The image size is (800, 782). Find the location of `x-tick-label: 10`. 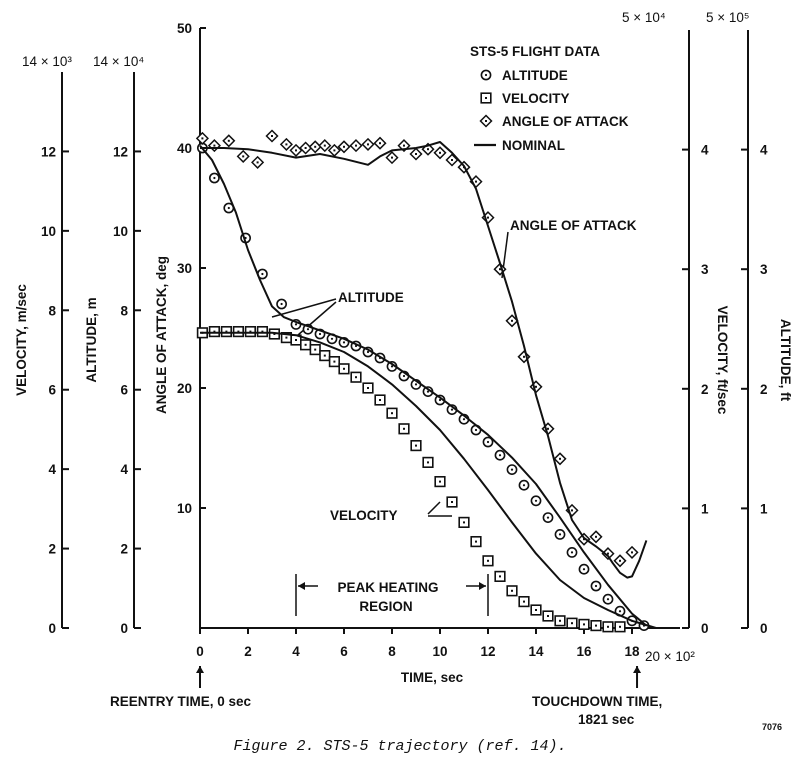

x-tick-label: 10 is located at coordinates (439, 651).